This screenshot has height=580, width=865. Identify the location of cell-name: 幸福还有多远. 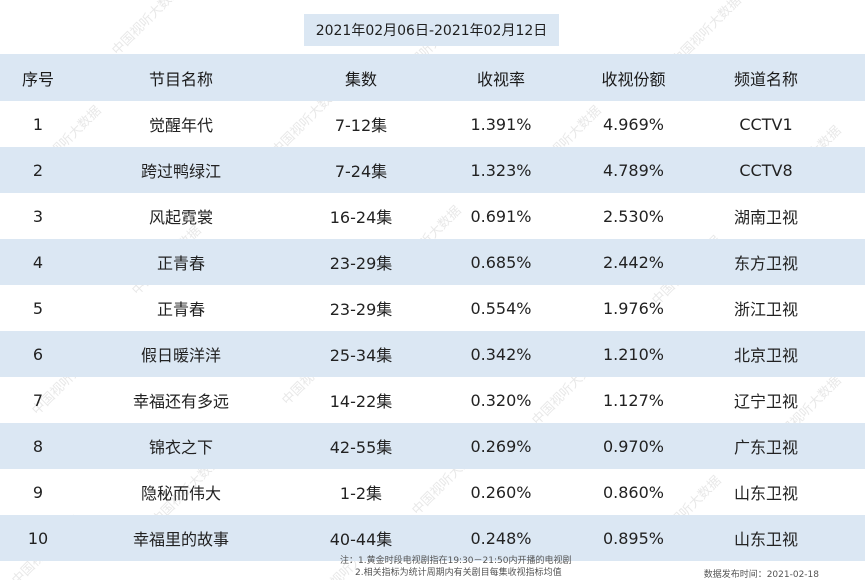
(180, 401).